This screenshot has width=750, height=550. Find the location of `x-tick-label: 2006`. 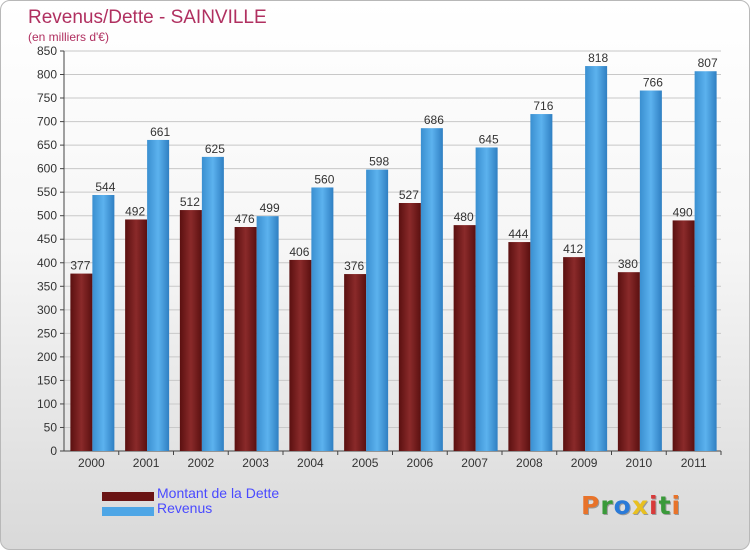

x-tick-label: 2006 is located at coordinates (420, 463).